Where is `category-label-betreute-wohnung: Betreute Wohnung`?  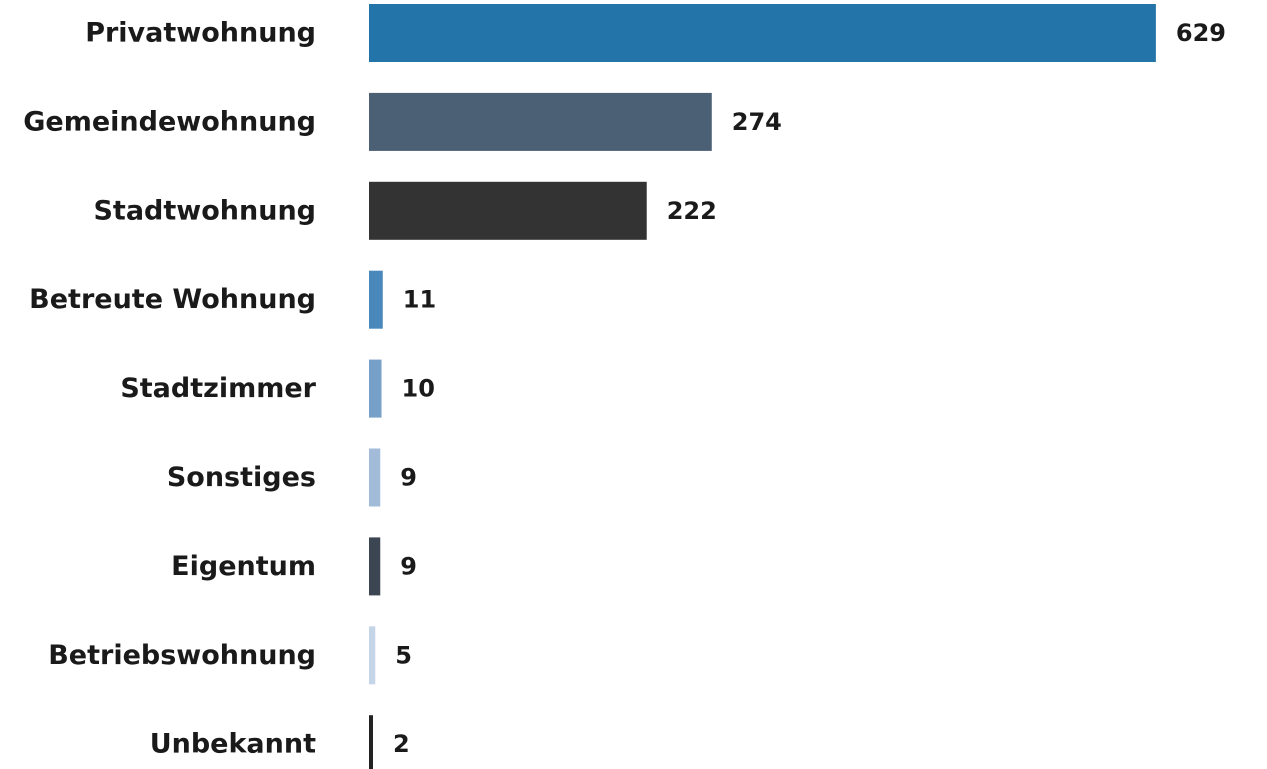 category-label-betreute-wohnung: Betreute Wohnung is located at coordinates (172, 299).